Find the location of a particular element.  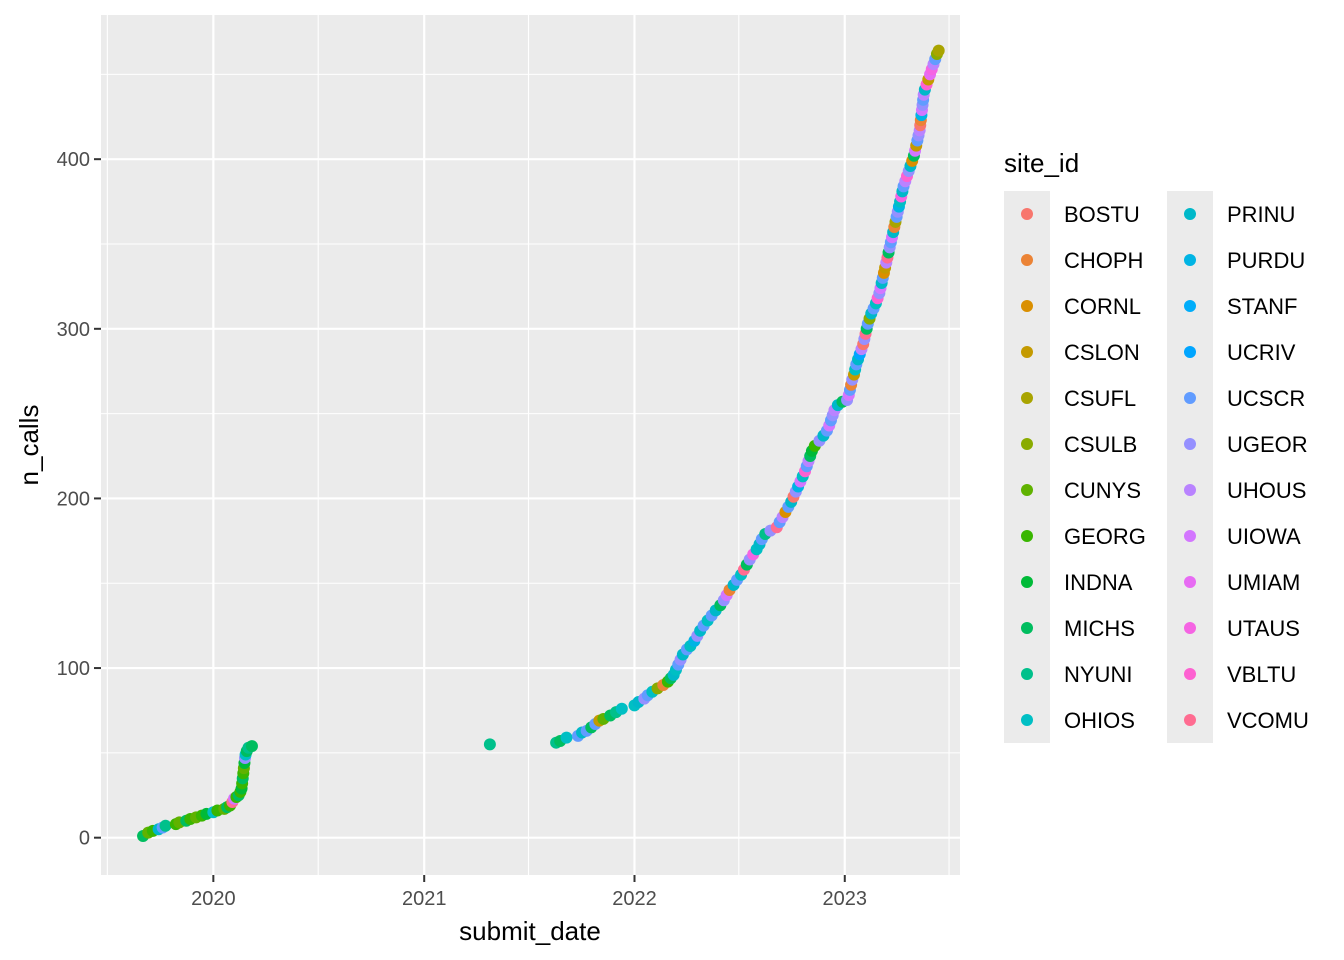

x-tick-label: 2020 is located at coordinates (213, 899).